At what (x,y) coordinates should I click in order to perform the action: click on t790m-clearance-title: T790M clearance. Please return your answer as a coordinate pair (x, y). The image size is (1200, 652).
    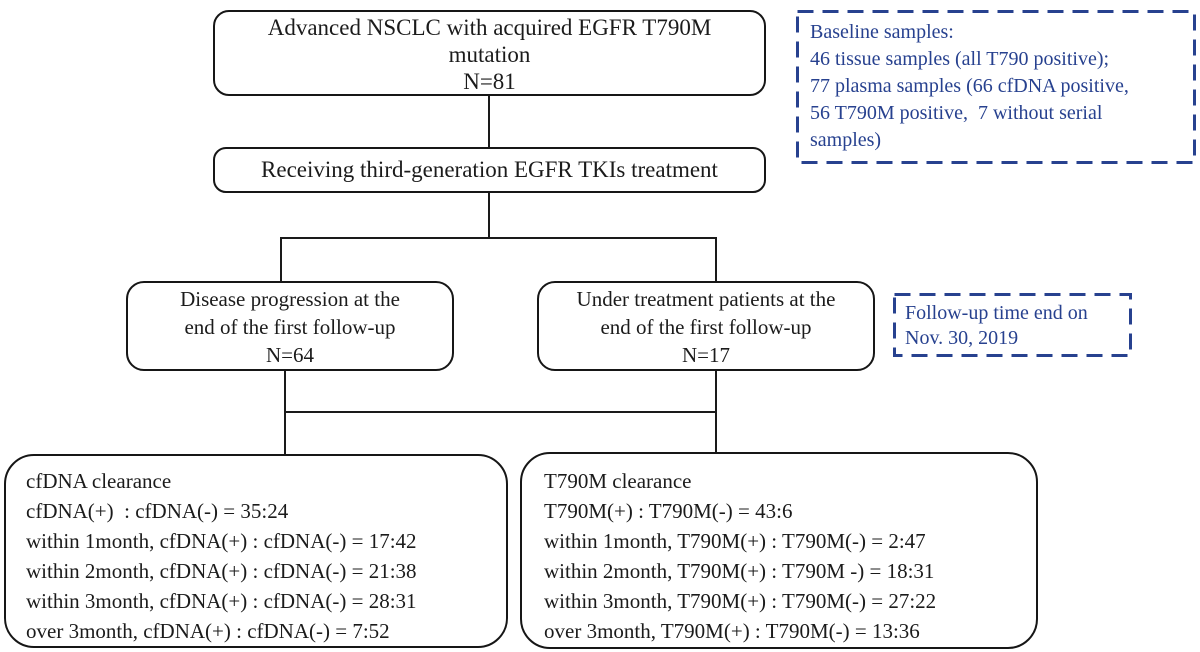
    Looking at the image, I should click on (618, 481).